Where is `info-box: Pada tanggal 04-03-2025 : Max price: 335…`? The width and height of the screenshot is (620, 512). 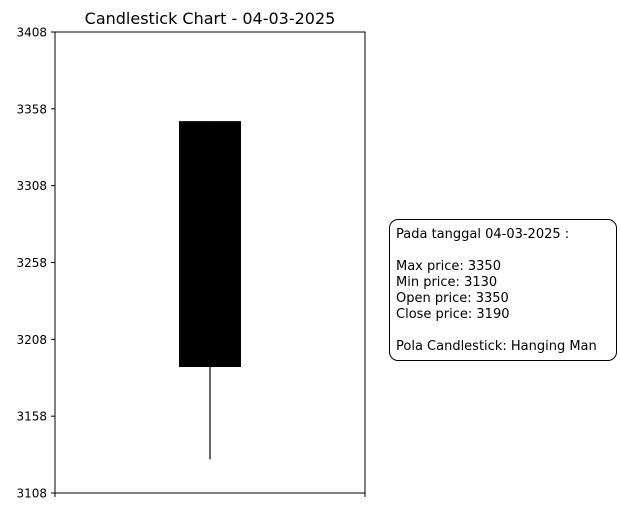 info-box: Pada tanggal 04-03-2025 : Max price: 335… is located at coordinates (503, 290).